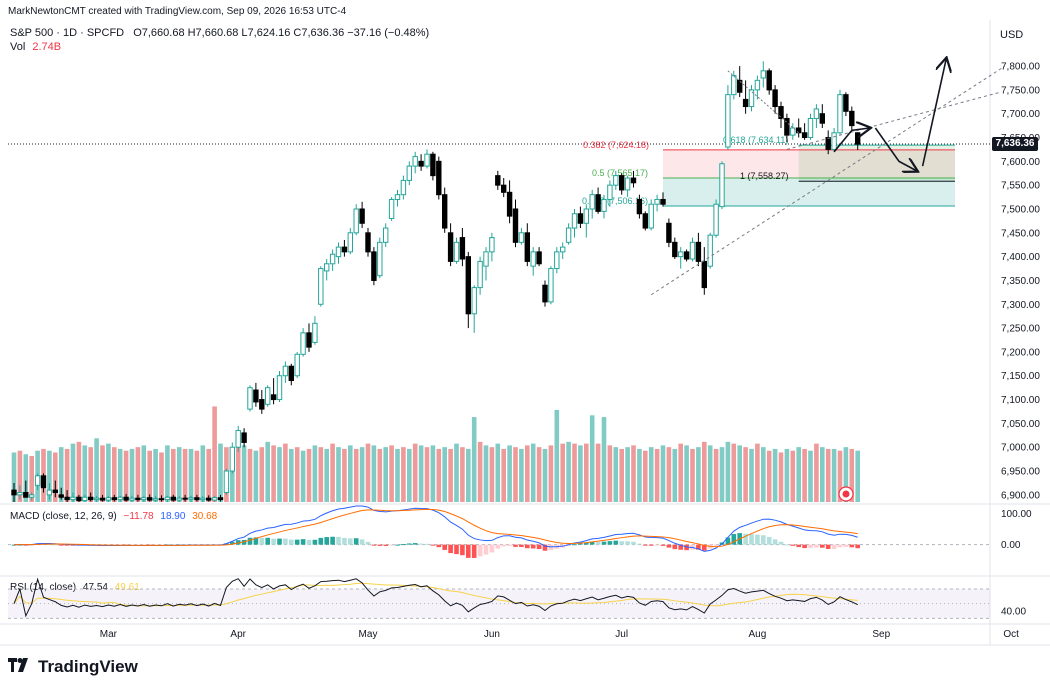 The width and height of the screenshot is (1050, 691). Describe the element at coordinates (499, 604) in the screenshot. I see `rsi-band` at that location.